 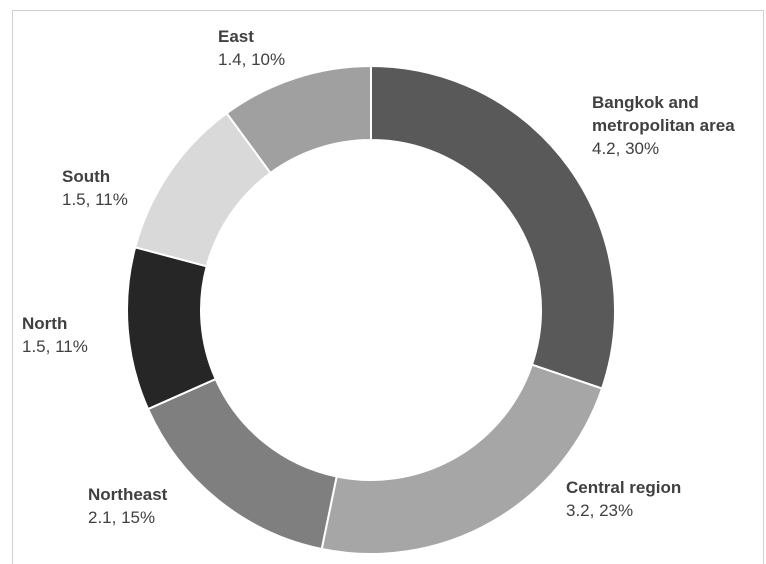 What do you see at coordinates (45, 323) in the screenshot?
I see `label-north-name: North` at bounding box center [45, 323].